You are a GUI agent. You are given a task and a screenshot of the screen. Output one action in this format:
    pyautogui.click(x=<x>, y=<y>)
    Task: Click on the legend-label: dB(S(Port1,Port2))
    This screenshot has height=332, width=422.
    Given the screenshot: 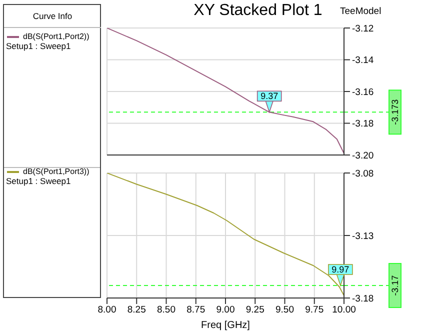 What is the action you would take?
    pyautogui.click(x=56, y=36)
    